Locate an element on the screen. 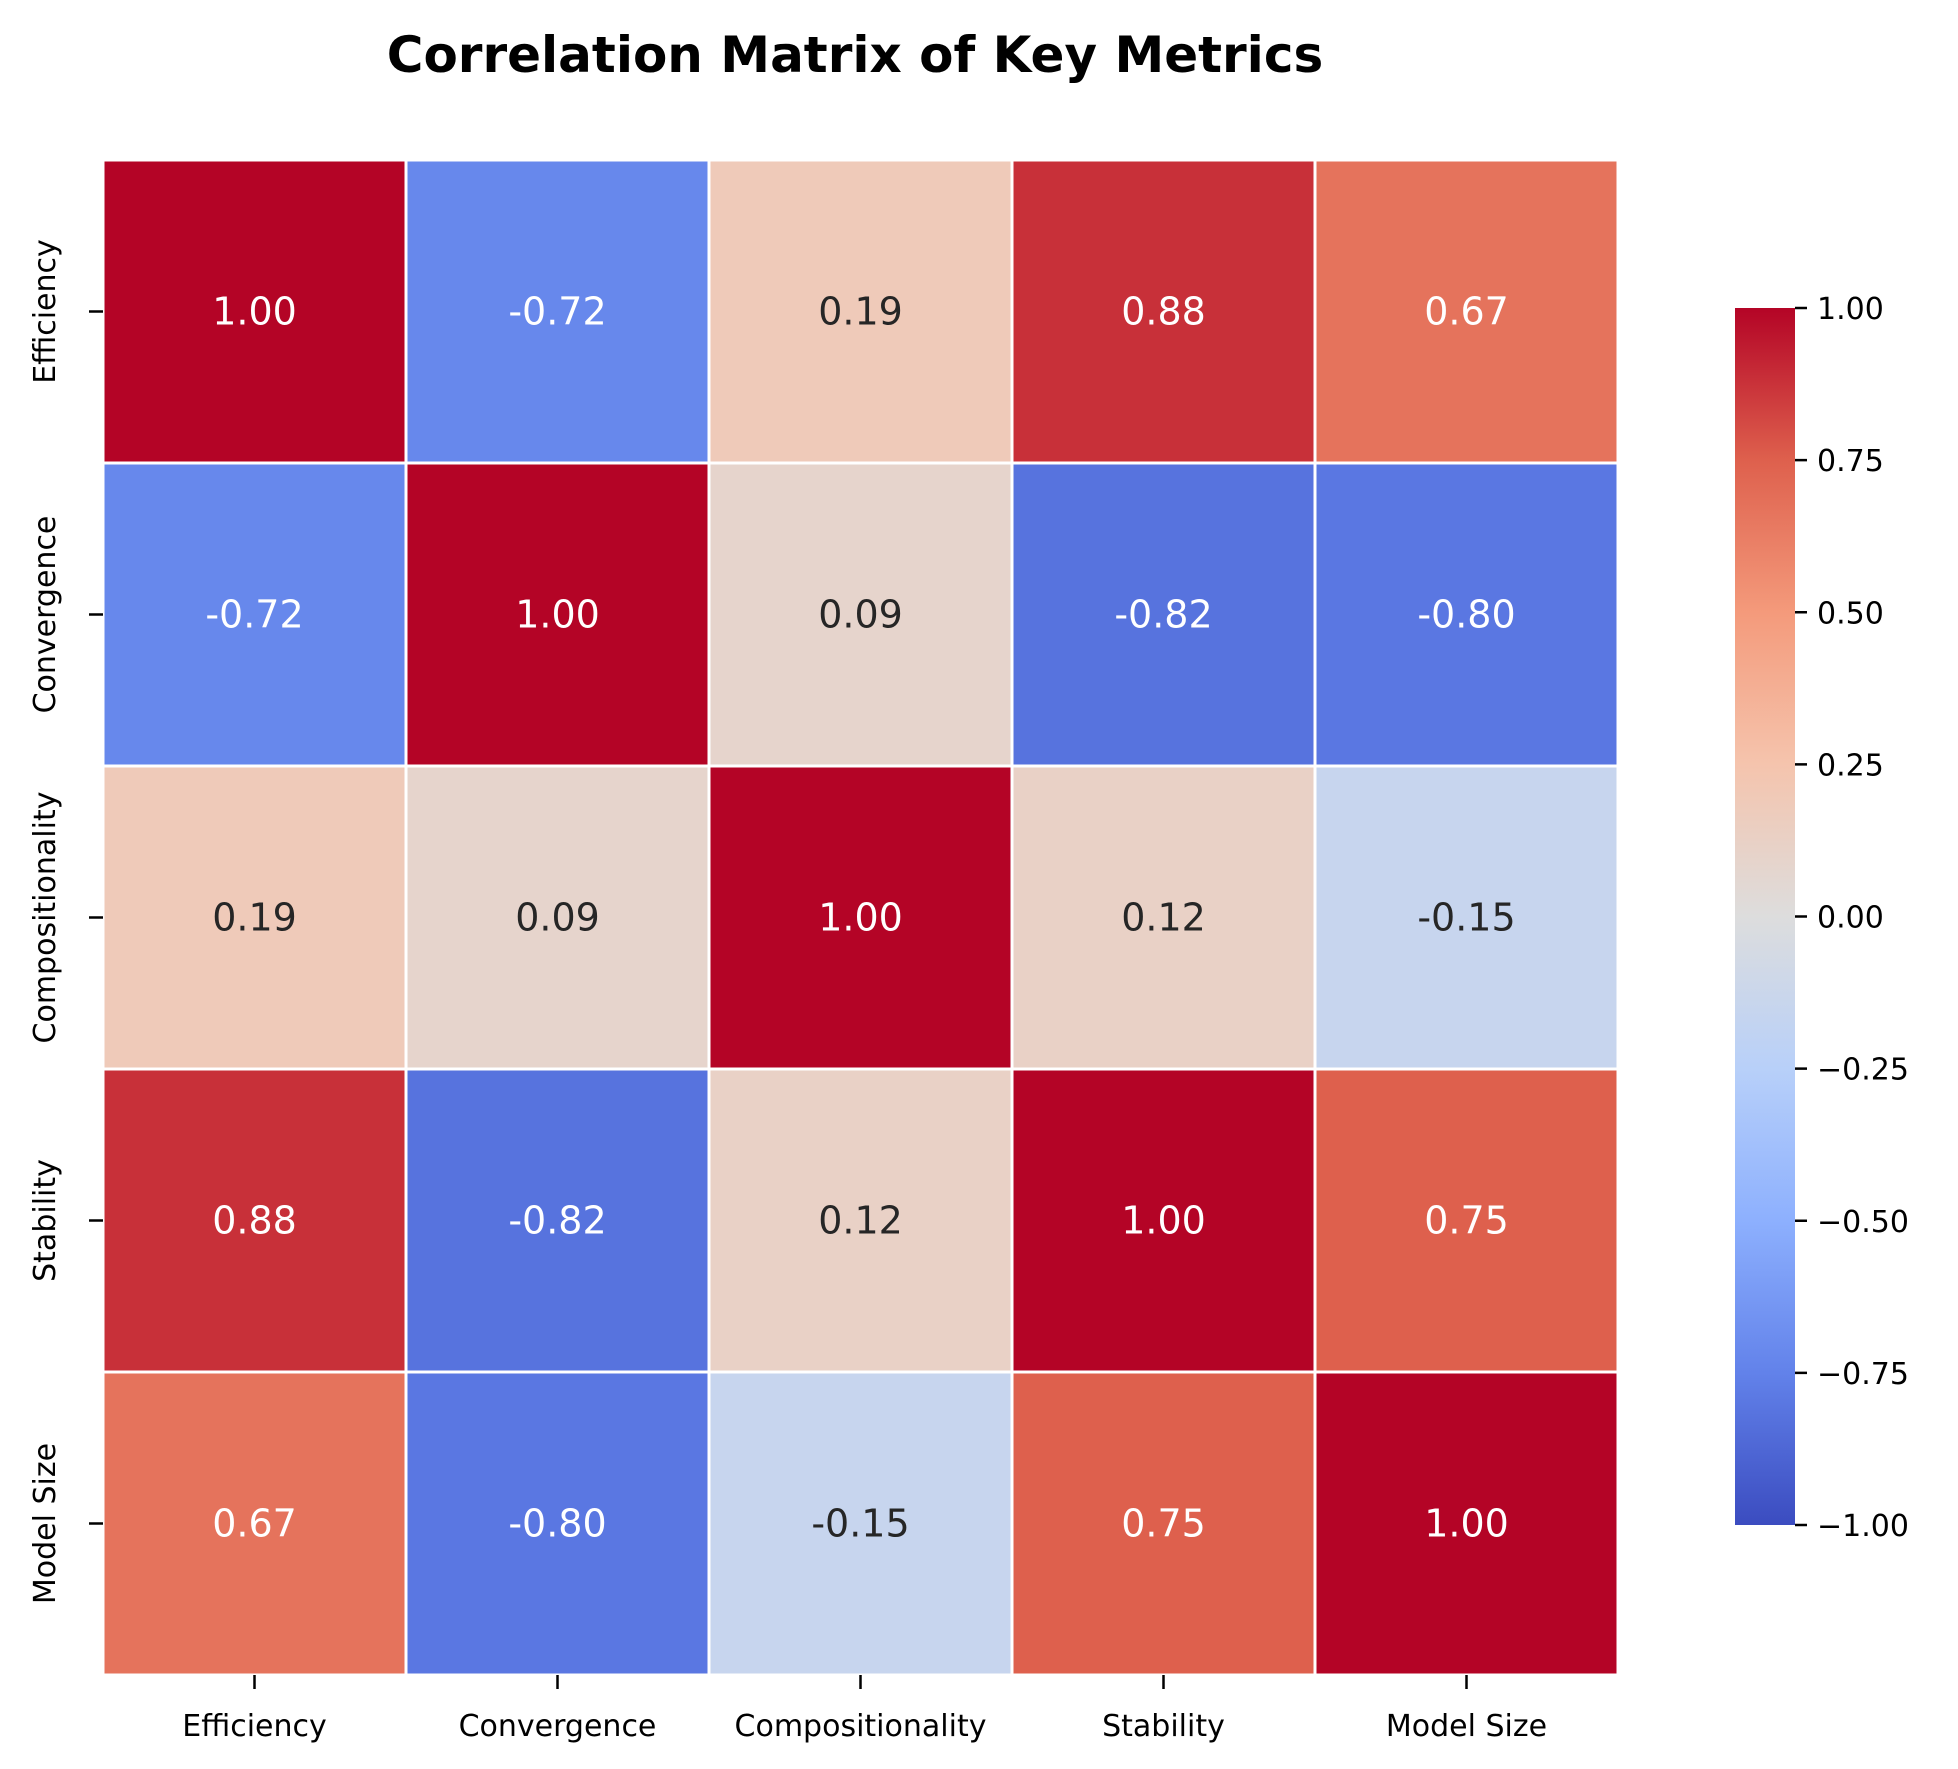  col-tick-label: Convergence is located at coordinates (558, 1726).